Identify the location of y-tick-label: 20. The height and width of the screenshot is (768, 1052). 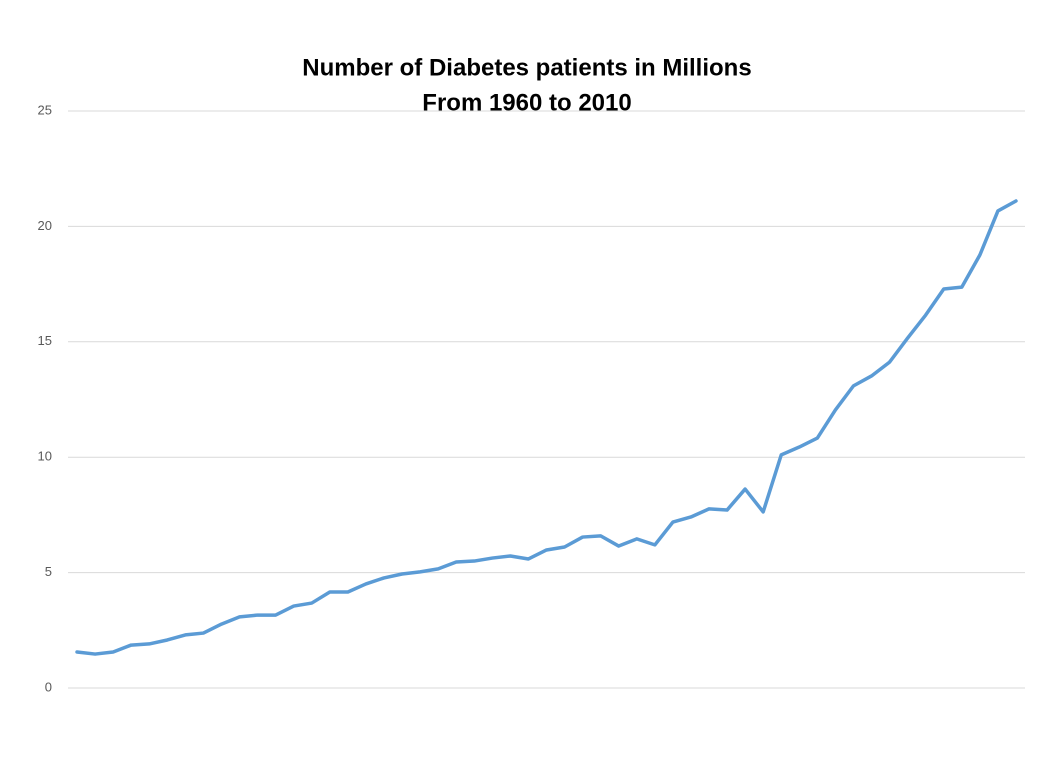
(45, 225).